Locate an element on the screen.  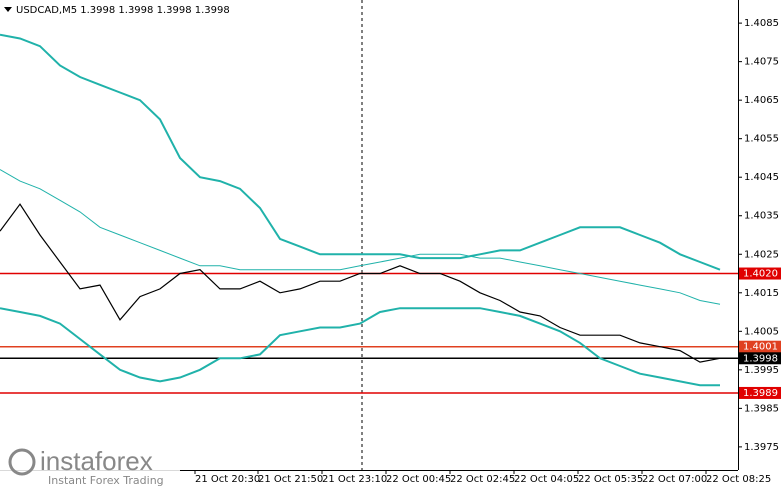
chart-title: USDCAD,M5 1.3998 1.3998 1.3998 1.3998 is located at coordinates (123, 10).